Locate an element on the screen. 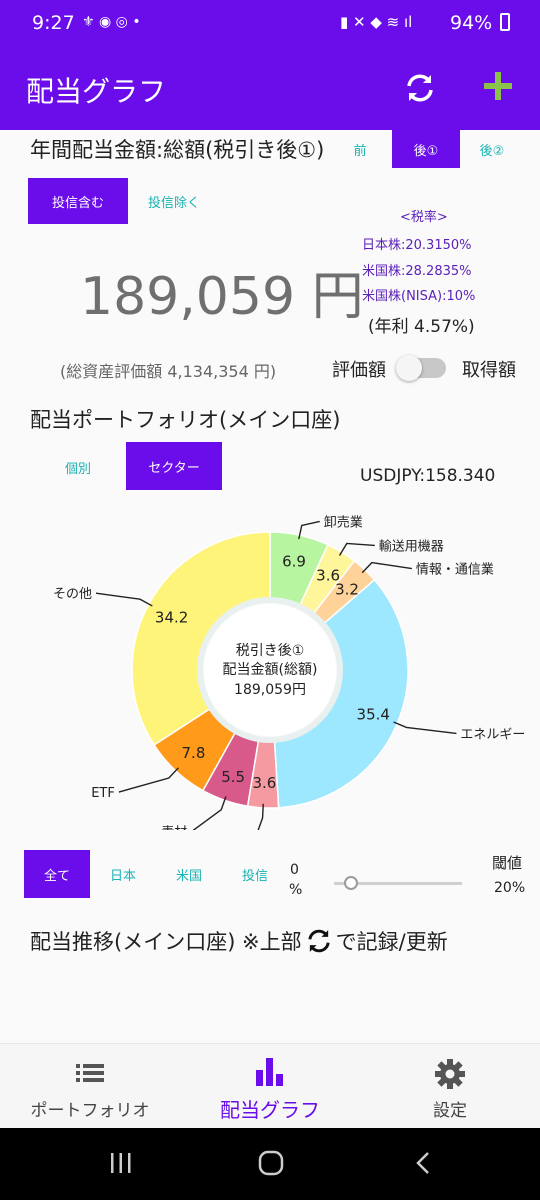  region-tab-funds: 投信 is located at coordinates (254, 876).